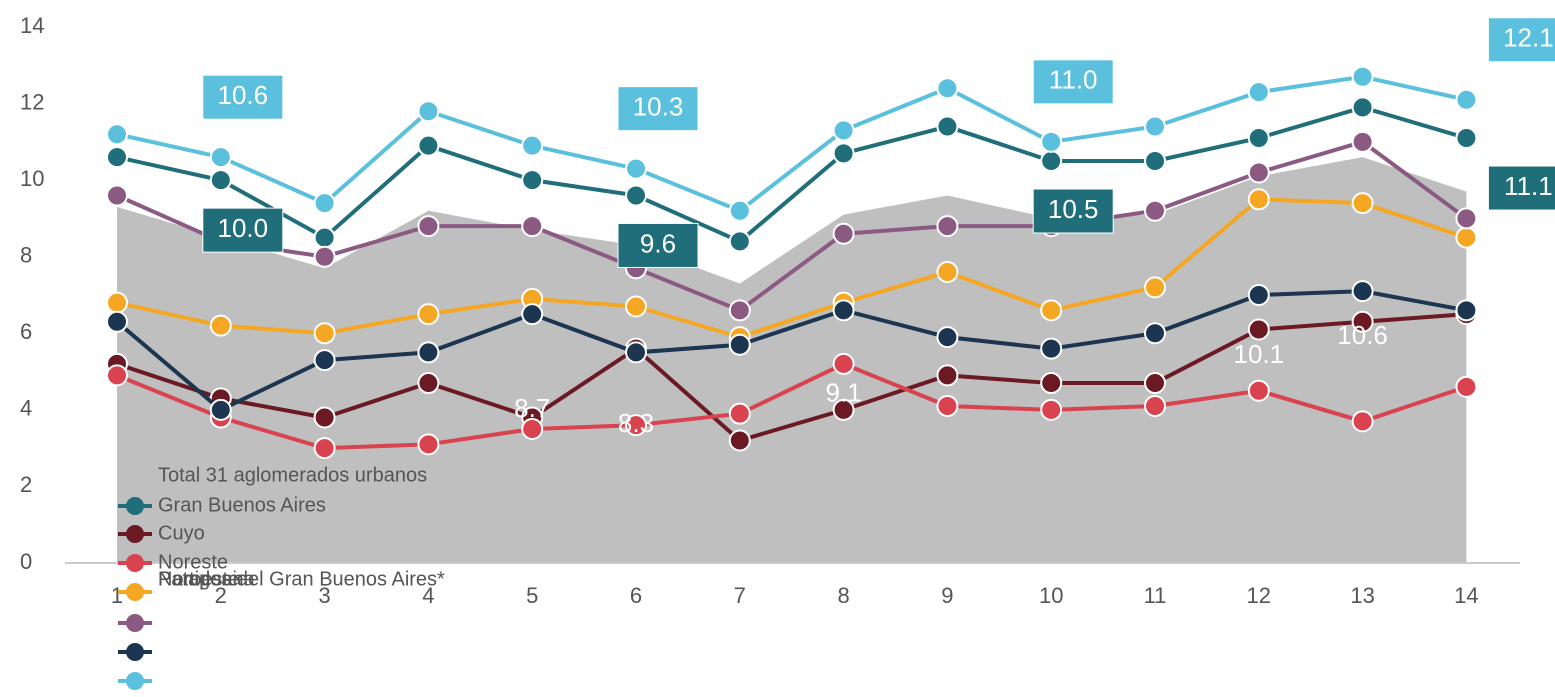 This screenshot has width=1555, height=697. What do you see at coordinates (26, 331) in the screenshot?
I see `y-tick-label: 6` at bounding box center [26, 331].